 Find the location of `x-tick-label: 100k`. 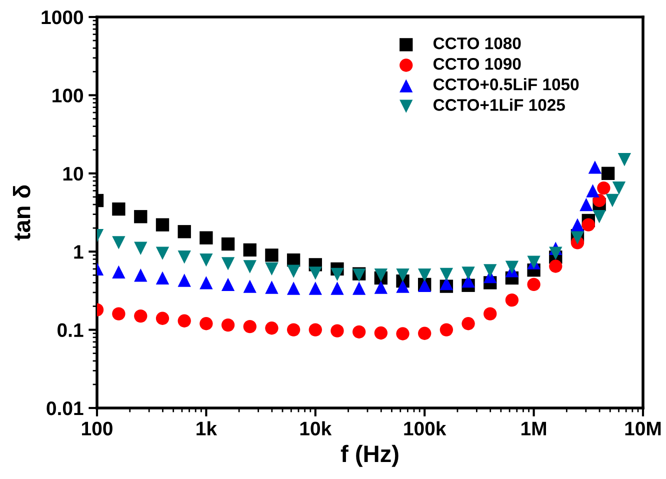

x-tick-label: 100k is located at coordinates (425, 428).